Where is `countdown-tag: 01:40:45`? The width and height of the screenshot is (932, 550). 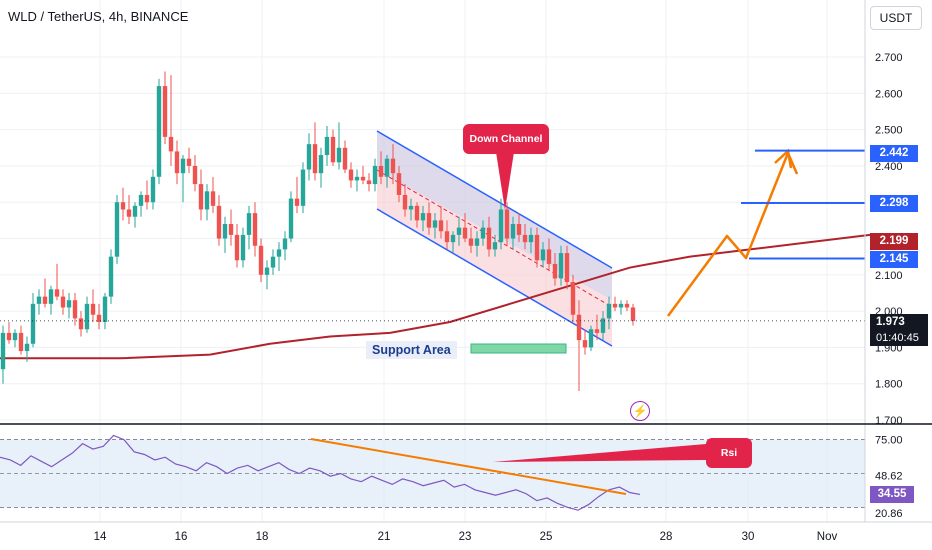
countdown-tag: 01:40:45 is located at coordinates (899, 338).